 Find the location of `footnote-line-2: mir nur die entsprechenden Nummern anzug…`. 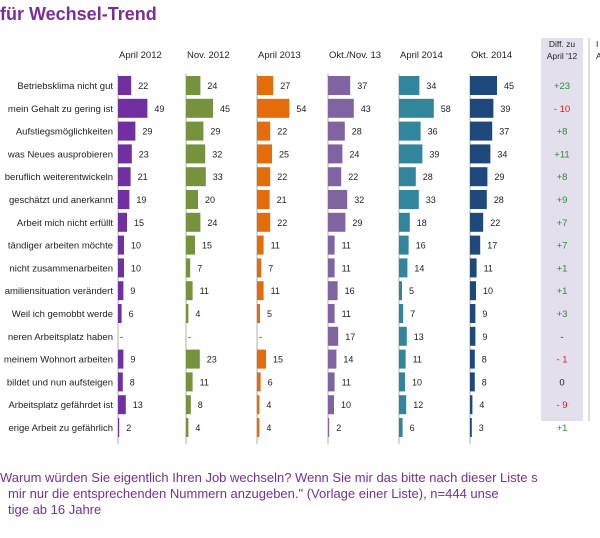

footnote-line-2: mir nur die entsprechenden Nummern anzug… is located at coordinates (253, 493).